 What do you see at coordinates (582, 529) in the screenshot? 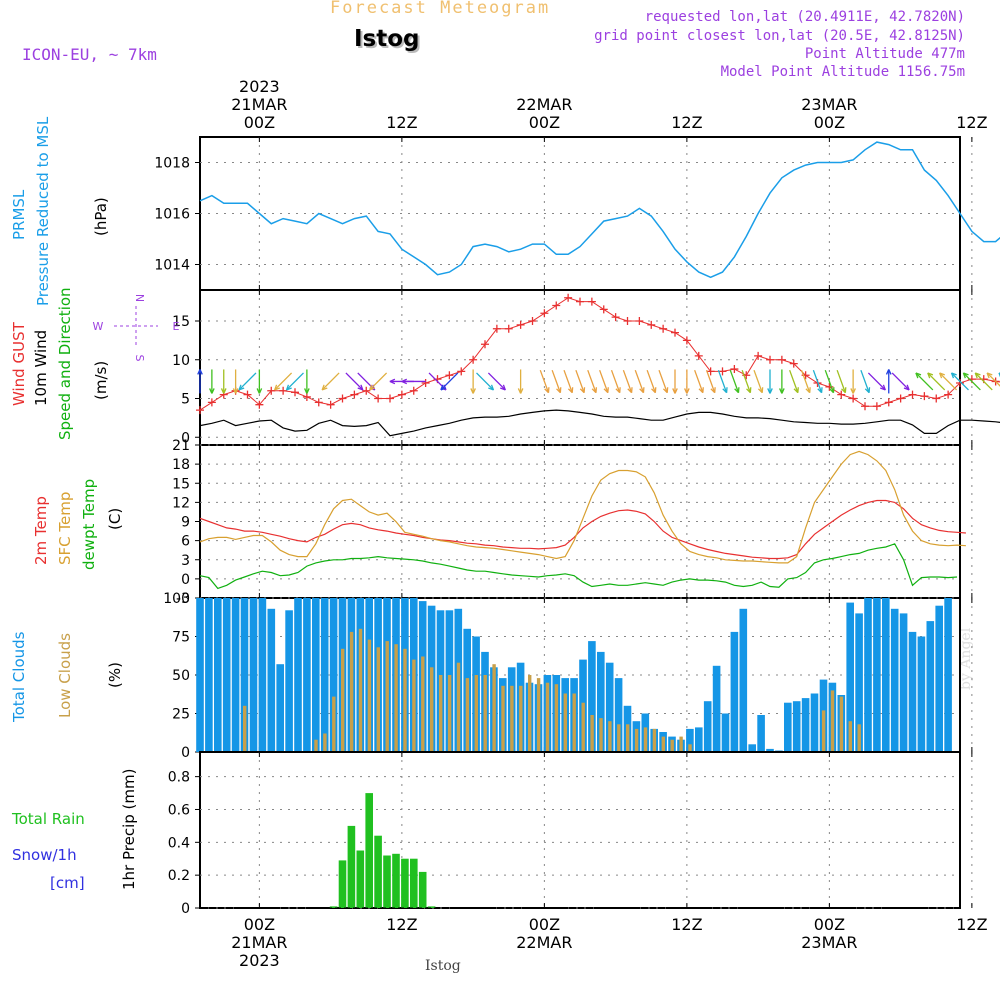
I see `temp-2m-line` at bounding box center [582, 529].